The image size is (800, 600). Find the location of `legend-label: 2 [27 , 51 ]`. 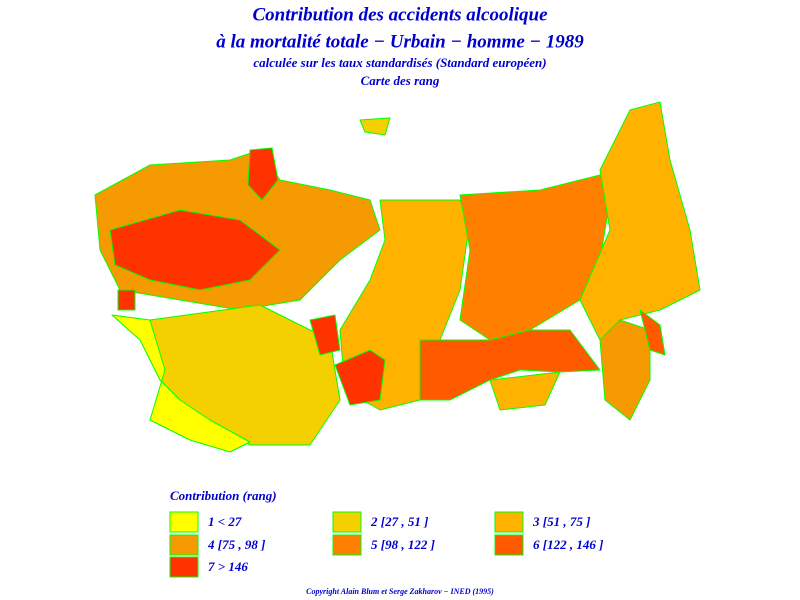

legend-label: 2 [27 , 51 ] is located at coordinates (399, 521).